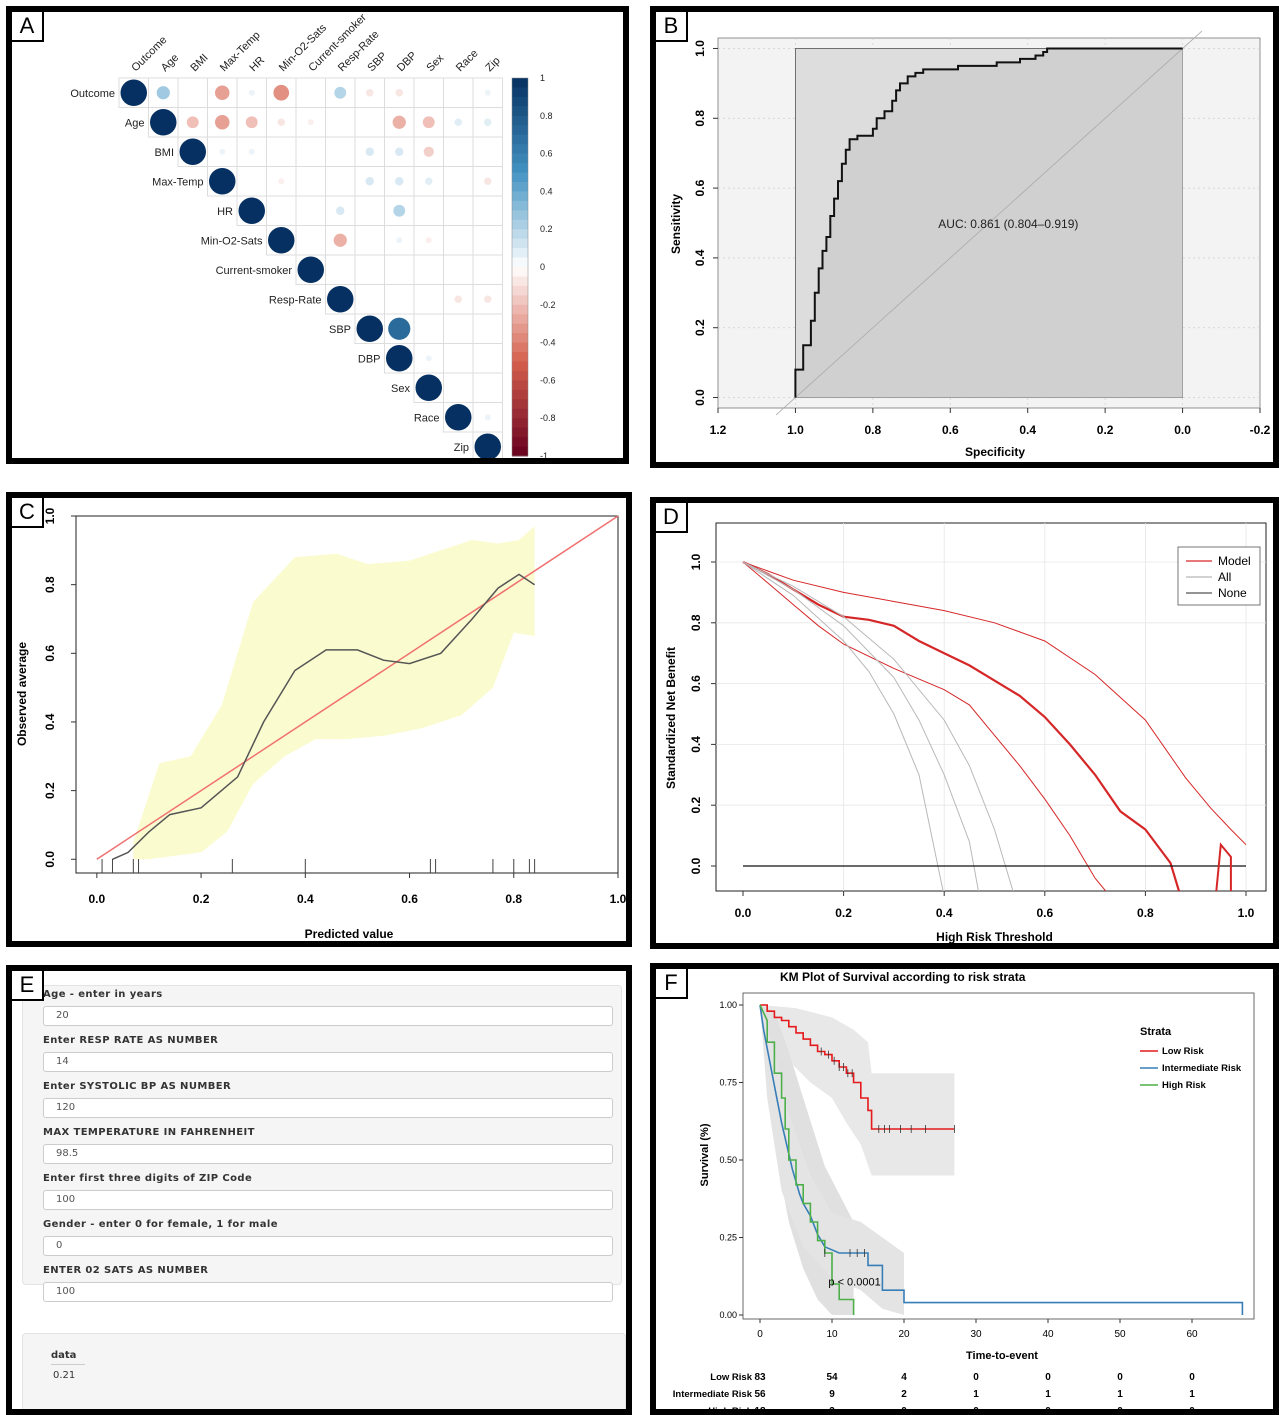  I want to click on panel-e-label: E, so click(28, 986).